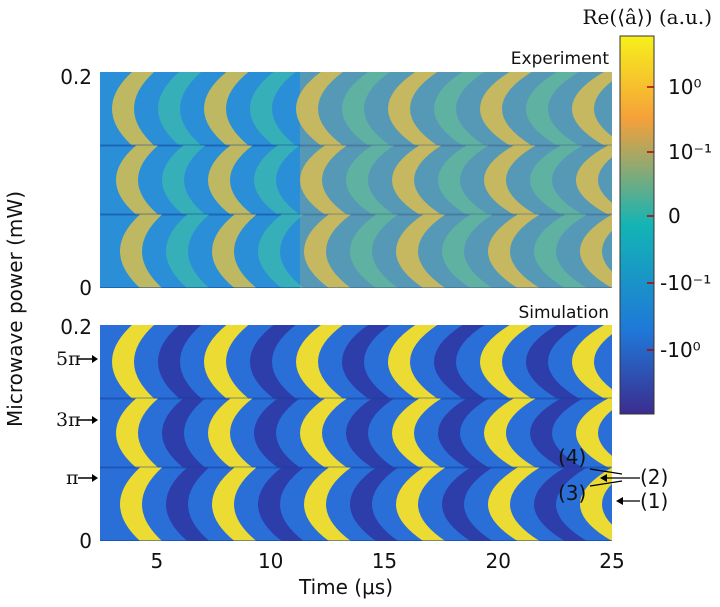 The image size is (720, 607). I want to click on colorbar-ticks, so click(650, 218).